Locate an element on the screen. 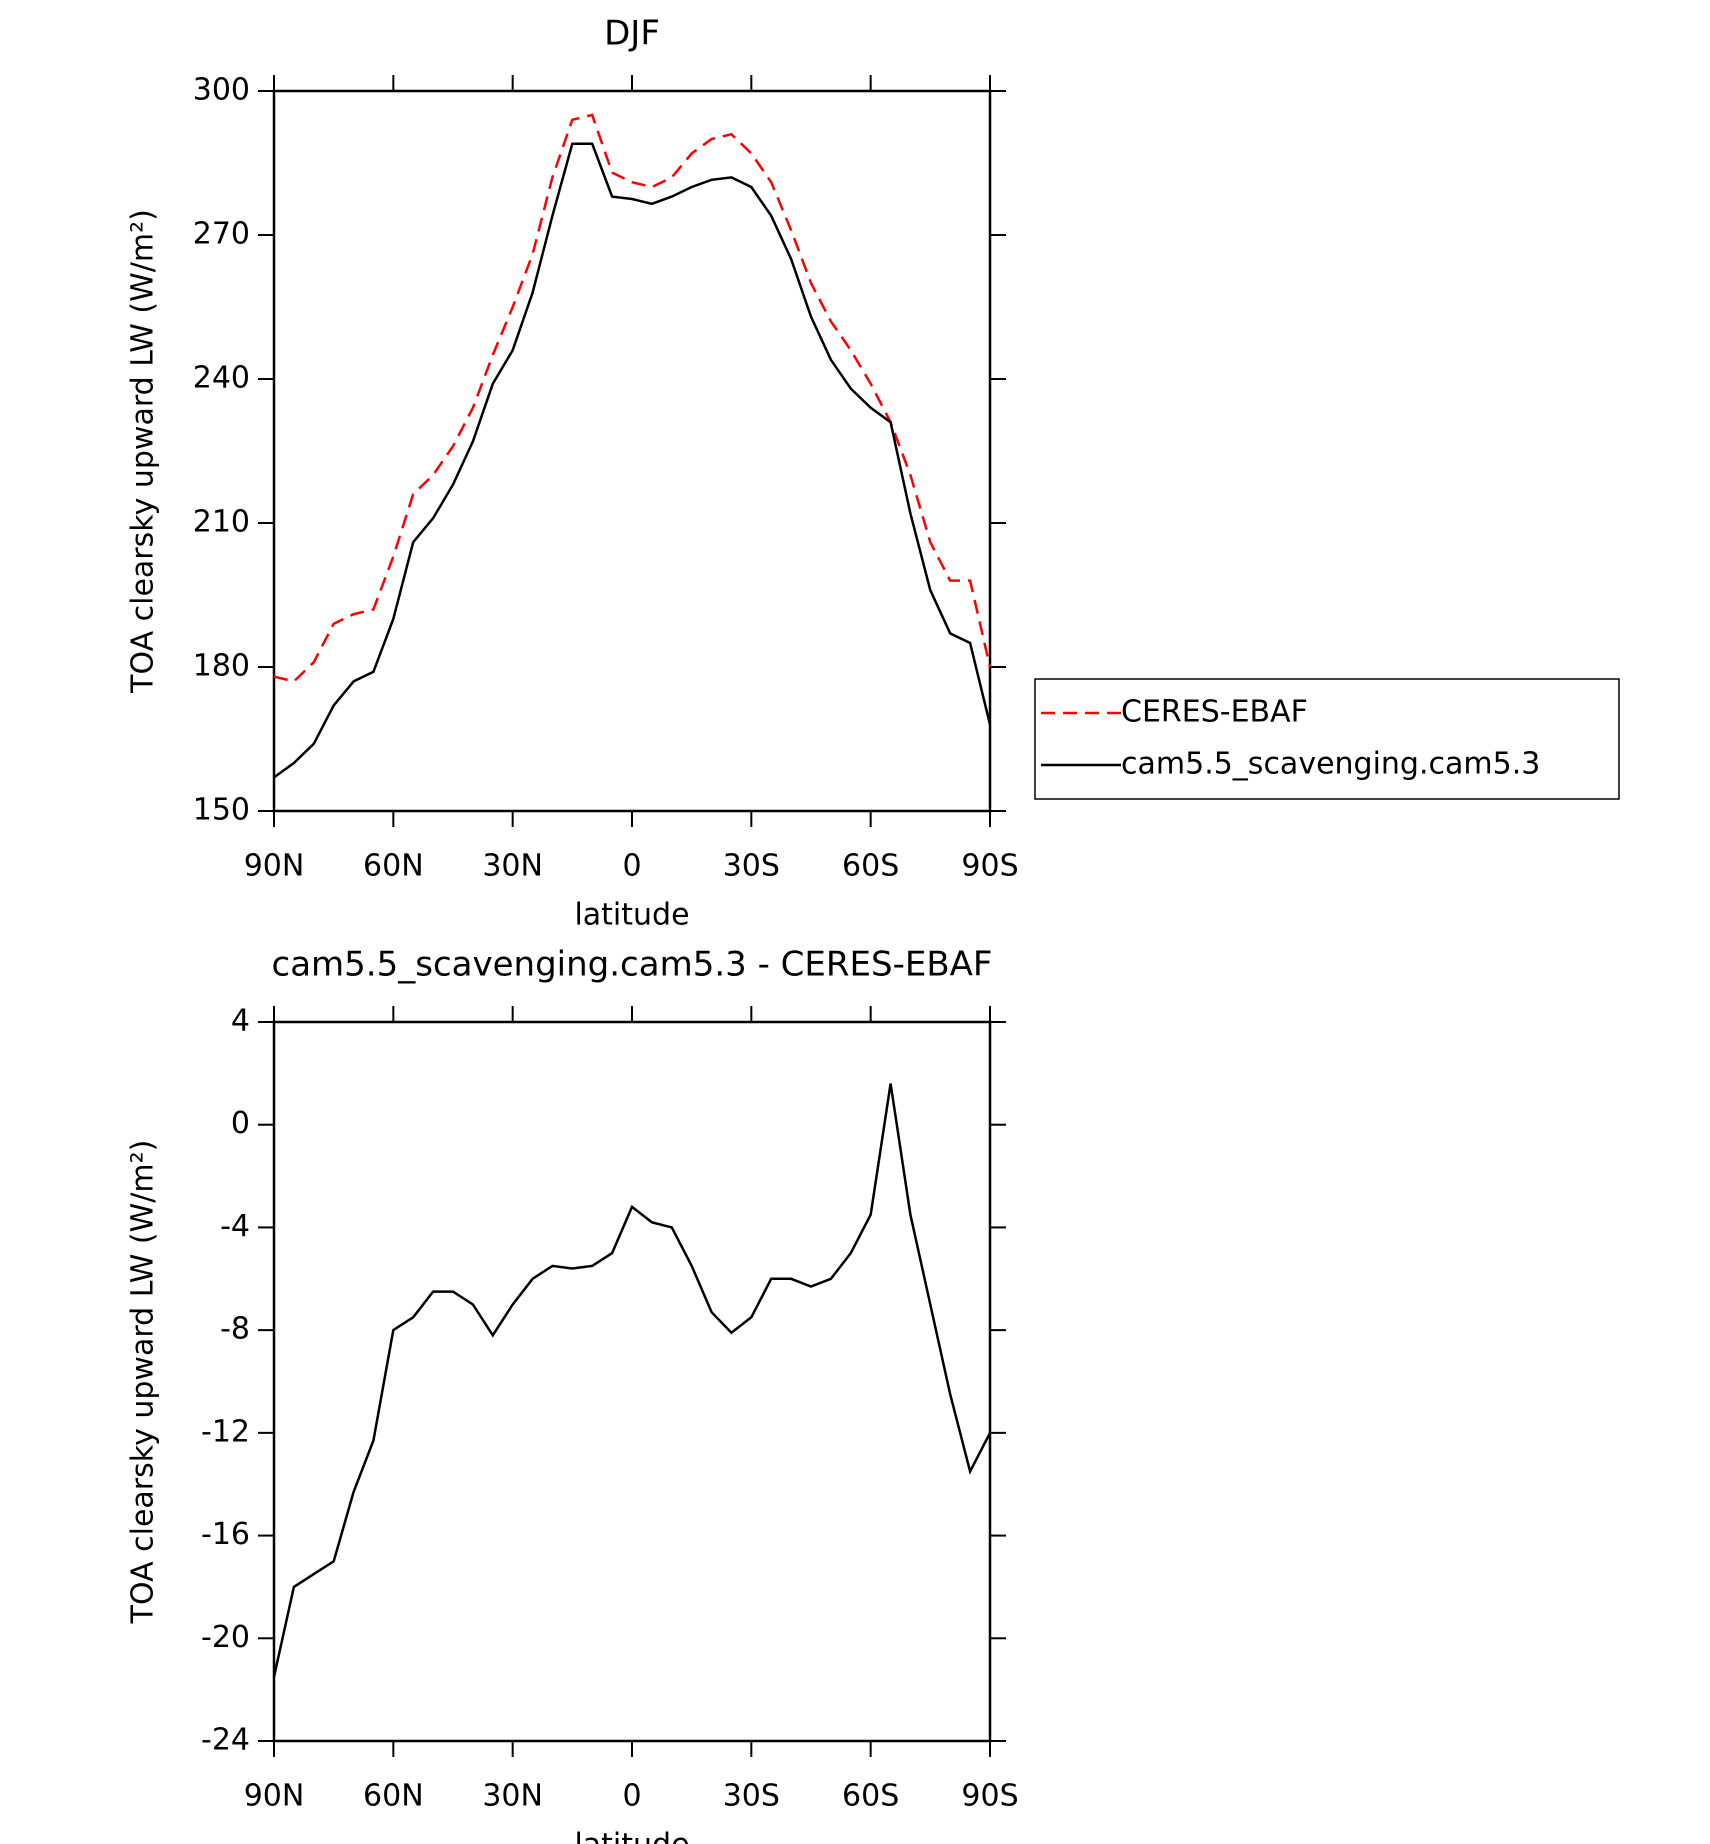 Image resolution: width=1710 pixels, height=1844 pixels. y-tick-label: 0 is located at coordinates (240, 1123).